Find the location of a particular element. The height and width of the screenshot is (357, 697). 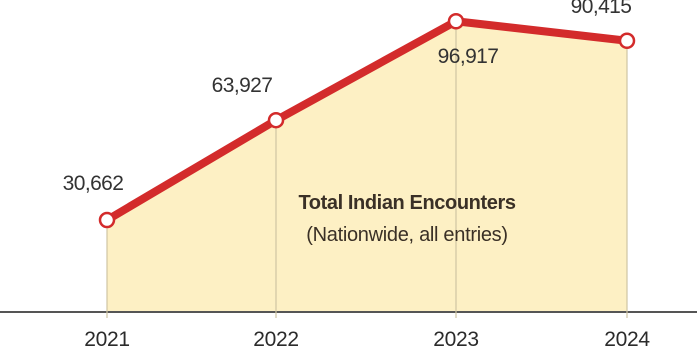

annotation-subtitle: (Nationwide, all entries) is located at coordinates (406, 235).